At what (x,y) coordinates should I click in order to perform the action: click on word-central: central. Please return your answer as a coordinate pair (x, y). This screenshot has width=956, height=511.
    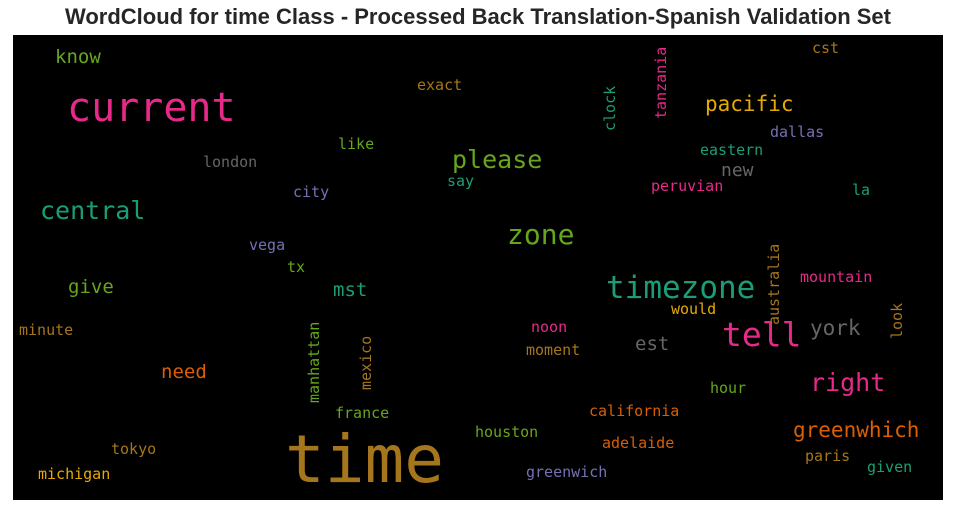
    Looking at the image, I should click on (93, 210).